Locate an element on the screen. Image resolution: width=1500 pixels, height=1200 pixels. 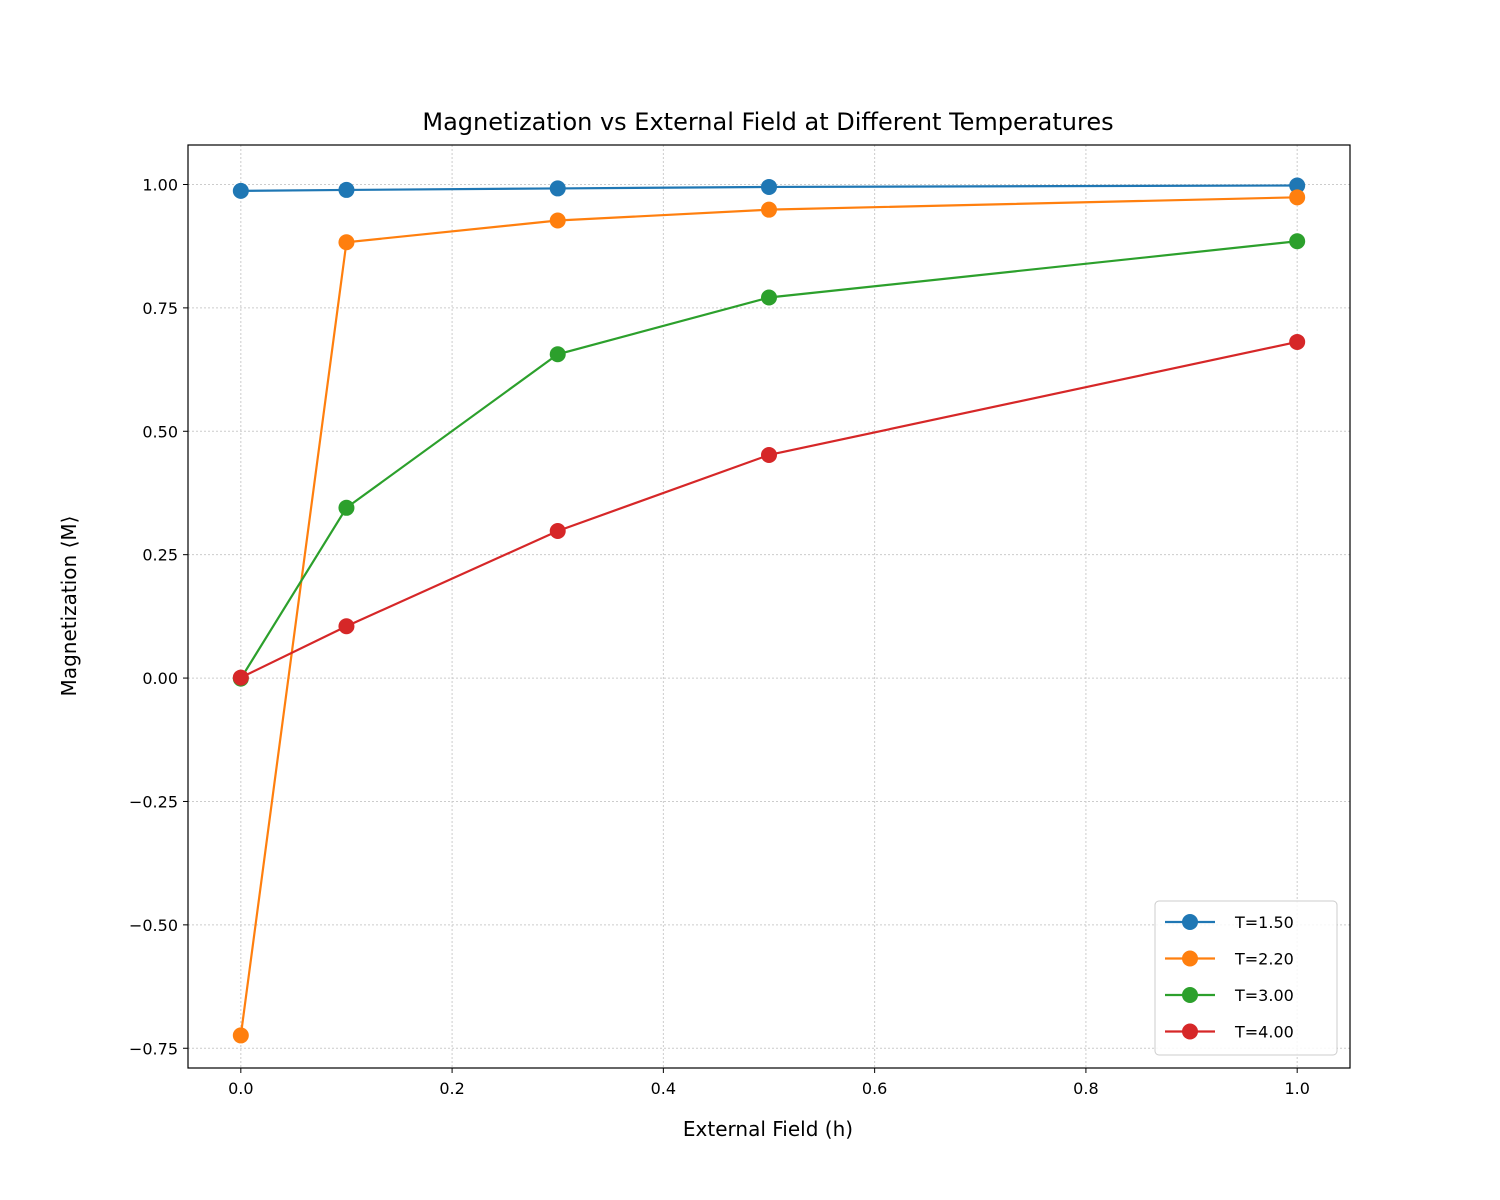
y-tick-label: −0.25 is located at coordinates (153, 801).